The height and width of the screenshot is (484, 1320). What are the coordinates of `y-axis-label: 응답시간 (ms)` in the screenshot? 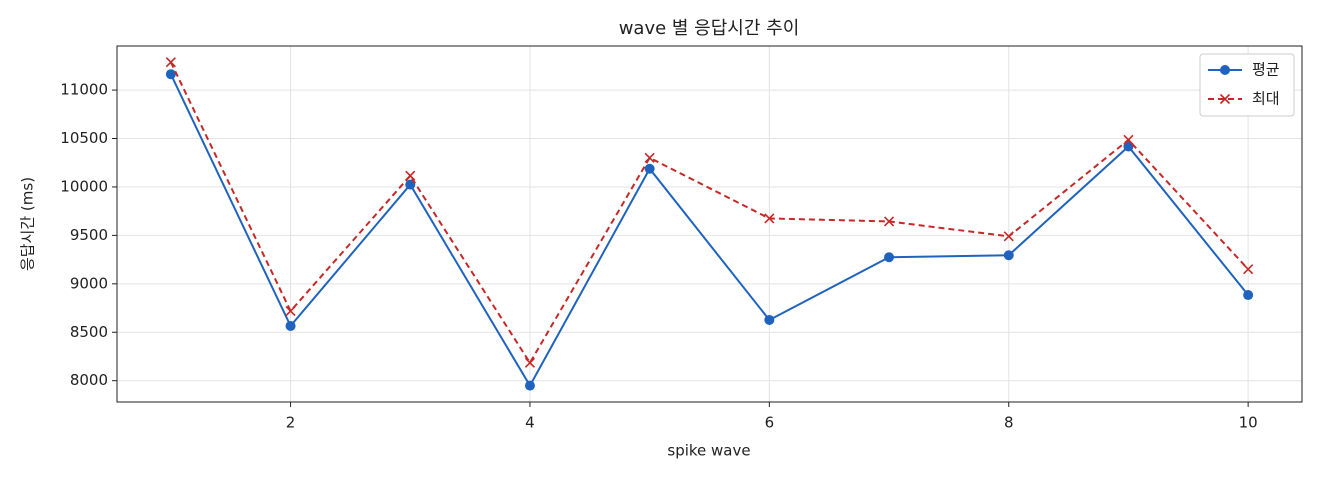 It's located at (28, 224).